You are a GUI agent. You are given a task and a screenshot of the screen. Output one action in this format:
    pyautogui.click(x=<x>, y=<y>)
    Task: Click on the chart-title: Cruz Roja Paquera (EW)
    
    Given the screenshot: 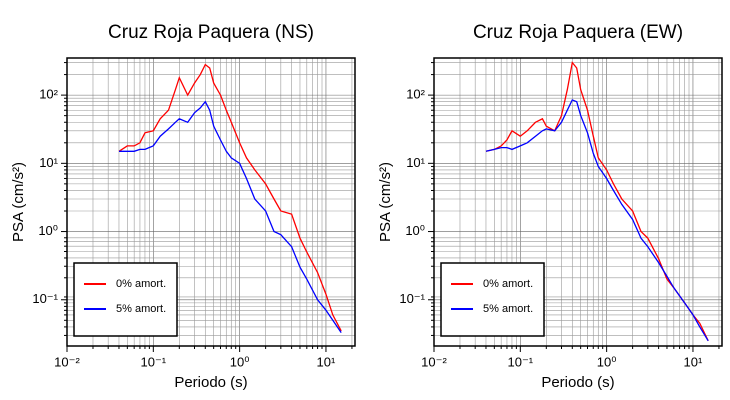 What is the action you would take?
    pyautogui.click(x=578, y=32)
    